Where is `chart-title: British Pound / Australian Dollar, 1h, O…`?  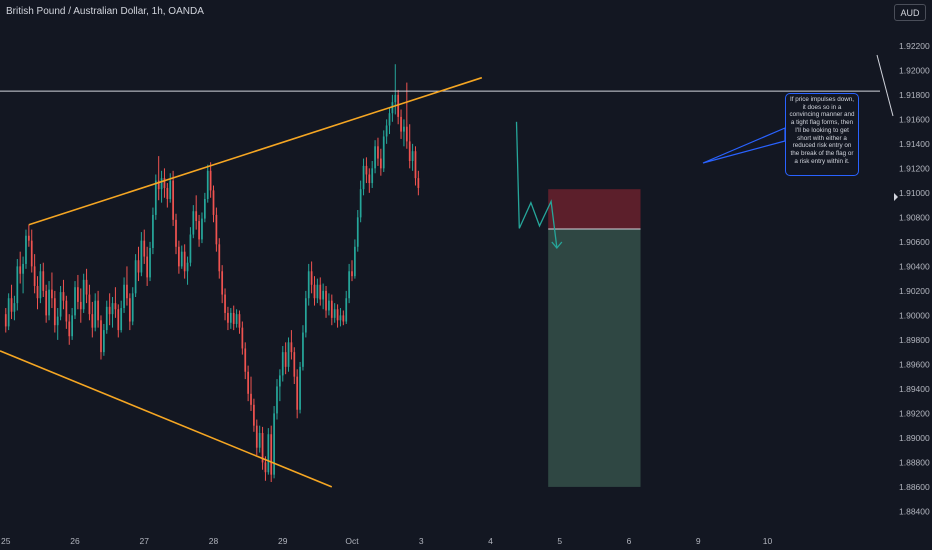 chart-title: British Pound / Australian Dollar, 1h, O… is located at coordinates (105, 11).